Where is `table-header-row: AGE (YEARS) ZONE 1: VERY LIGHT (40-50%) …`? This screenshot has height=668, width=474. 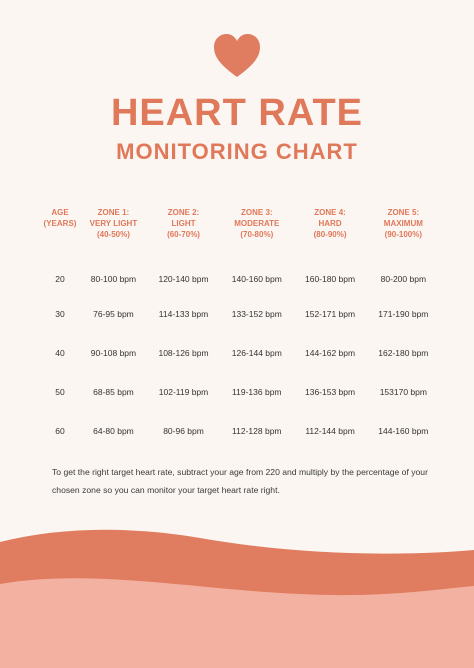
table-header-row: AGE (YEARS) ZONE 1: VERY LIGHT (40-50%) … is located at coordinates (240, 235).